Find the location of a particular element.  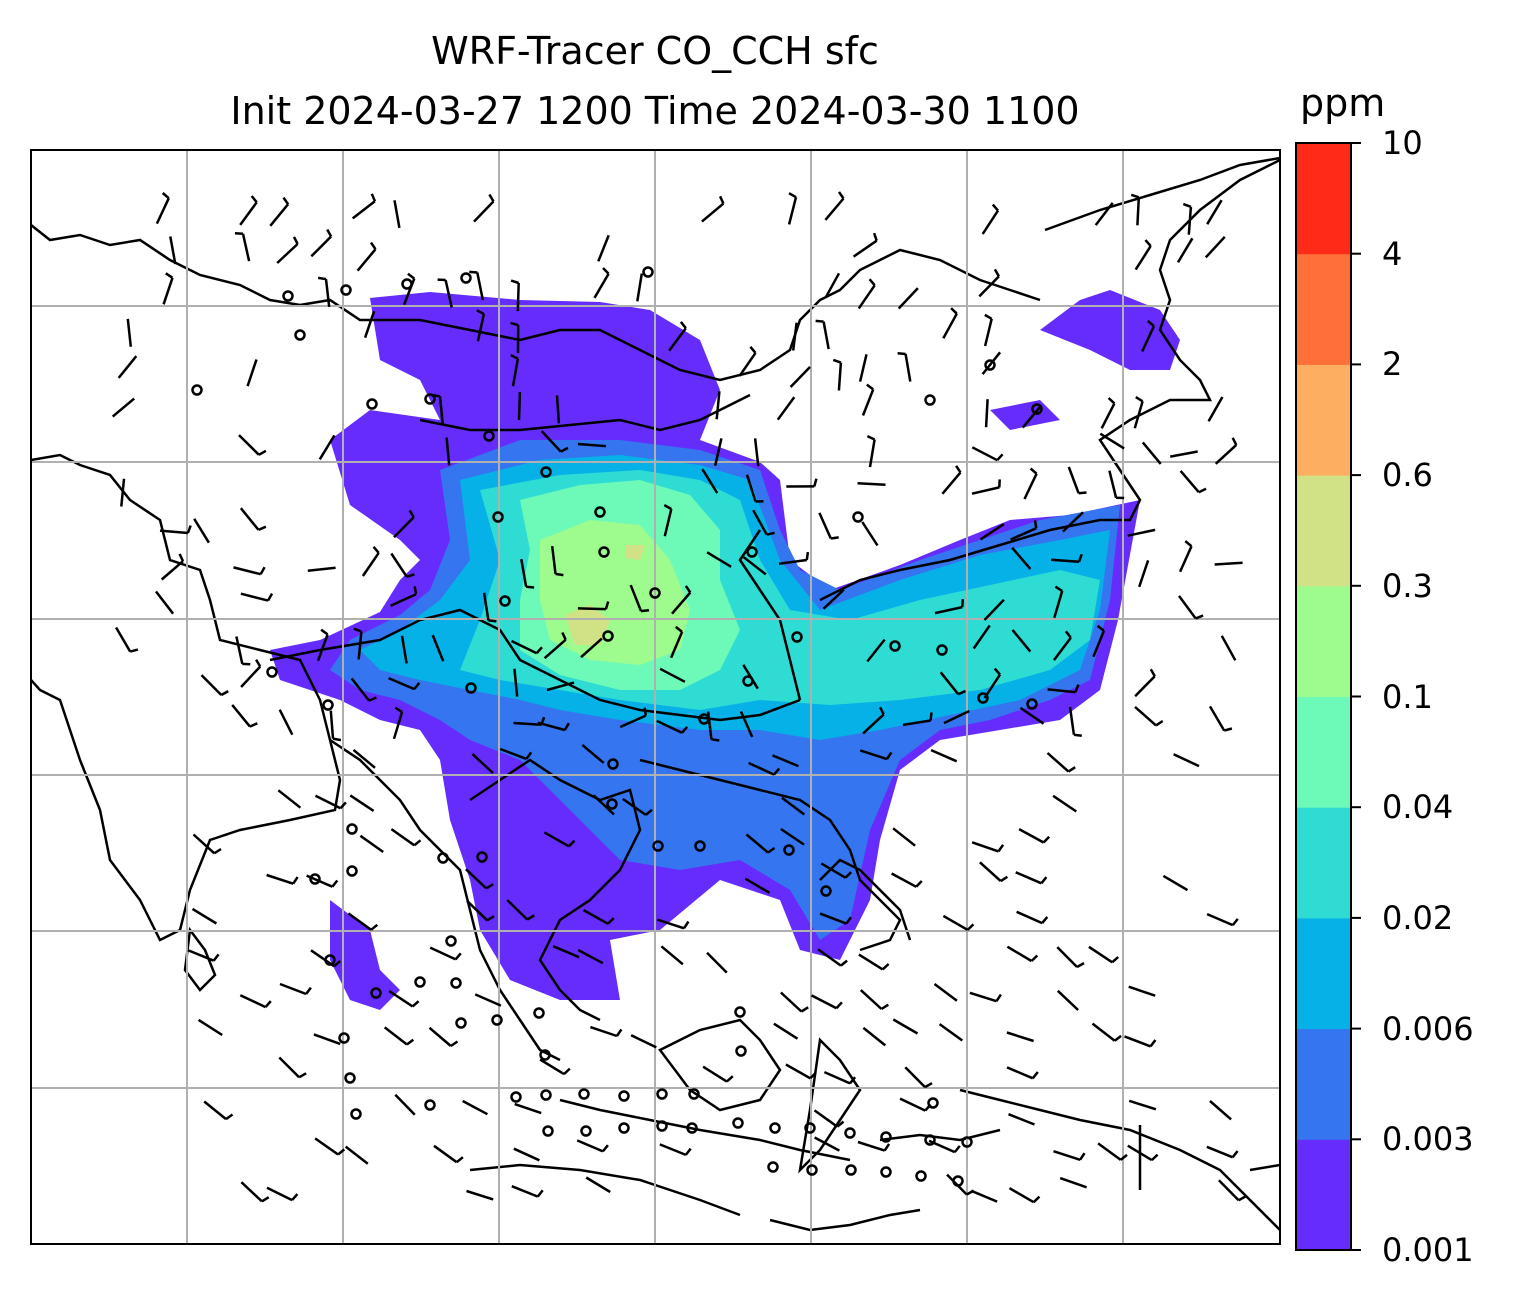

colorbar-tick-label: 0.02 is located at coordinates (1418, 917).